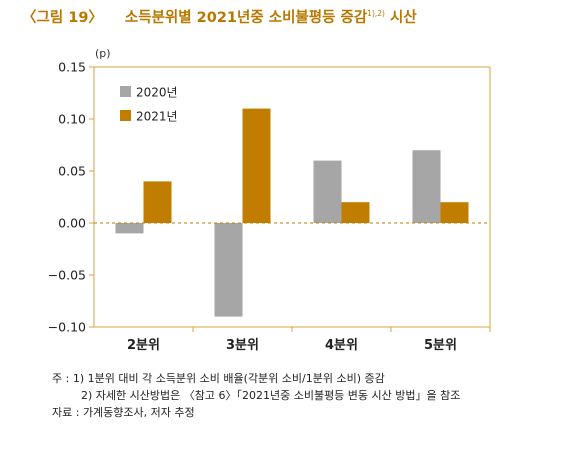  Describe the element at coordinates (72, 119) in the screenshot. I see `y-tick-label: 0.10` at that location.